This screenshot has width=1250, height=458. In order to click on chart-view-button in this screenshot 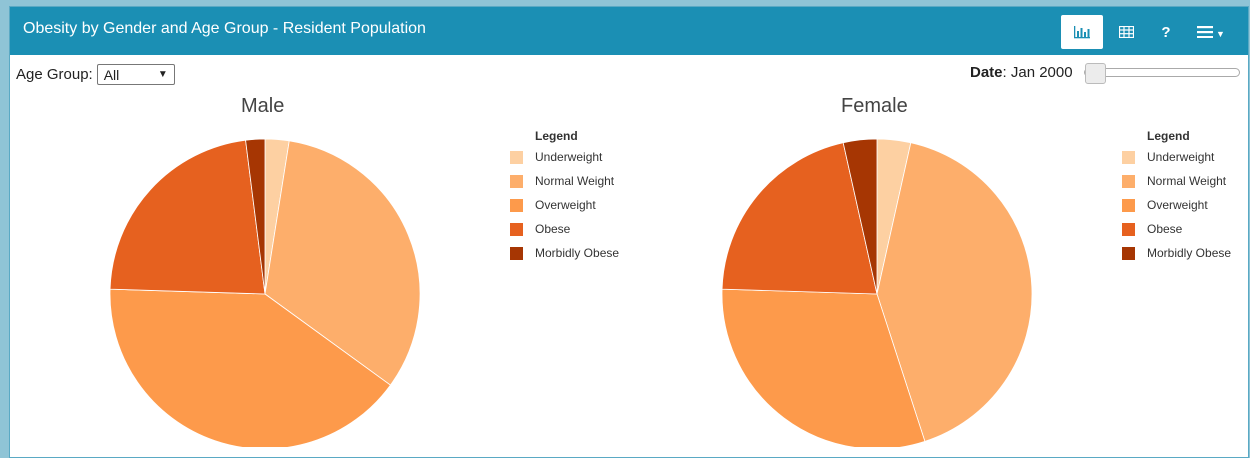, I will do `click(1082, 32)`.